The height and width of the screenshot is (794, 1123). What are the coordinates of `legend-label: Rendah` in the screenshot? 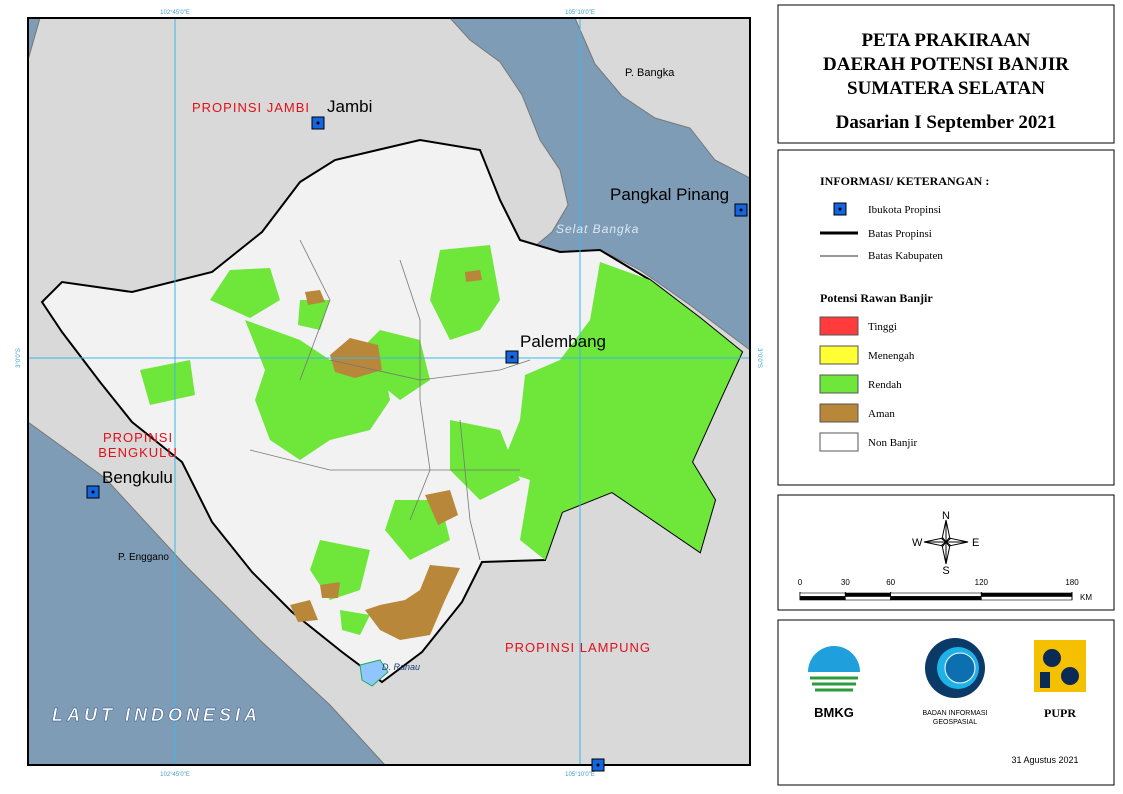 It's located at (885, 385).